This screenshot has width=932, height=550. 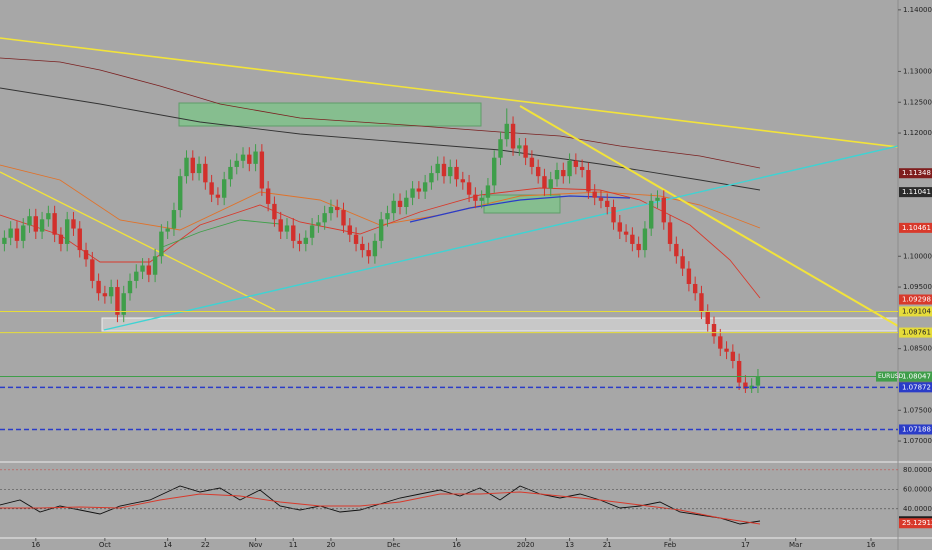 I want to click on rsi-tick-label: 80.00000, so click(x=917, y=470).